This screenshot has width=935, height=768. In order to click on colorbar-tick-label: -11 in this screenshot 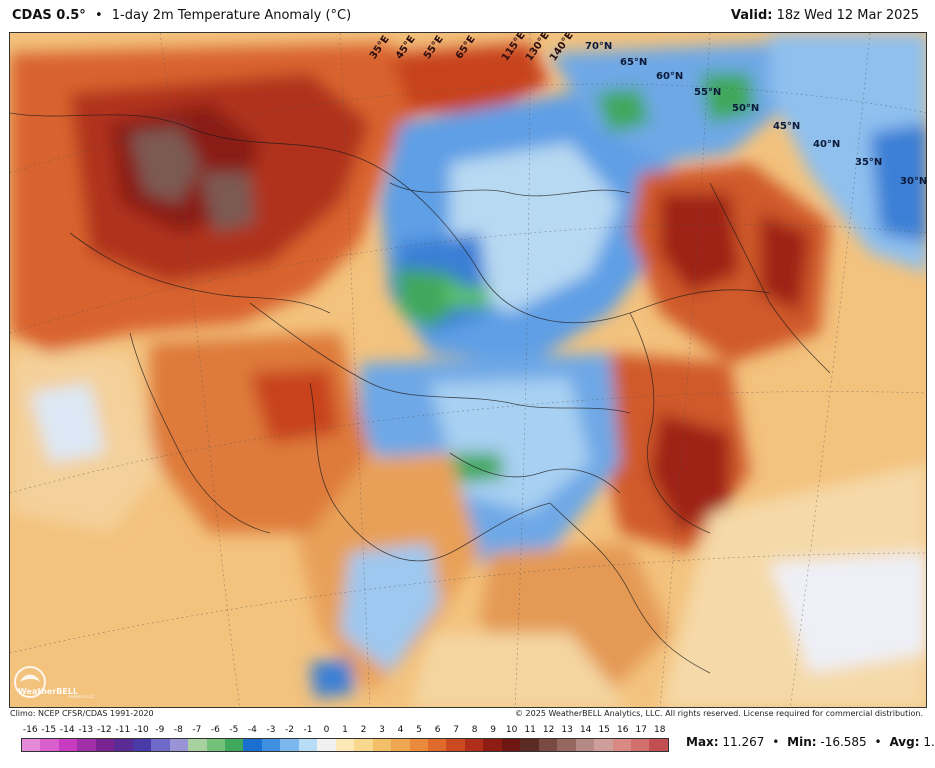, I will do `click(123, 730)`.